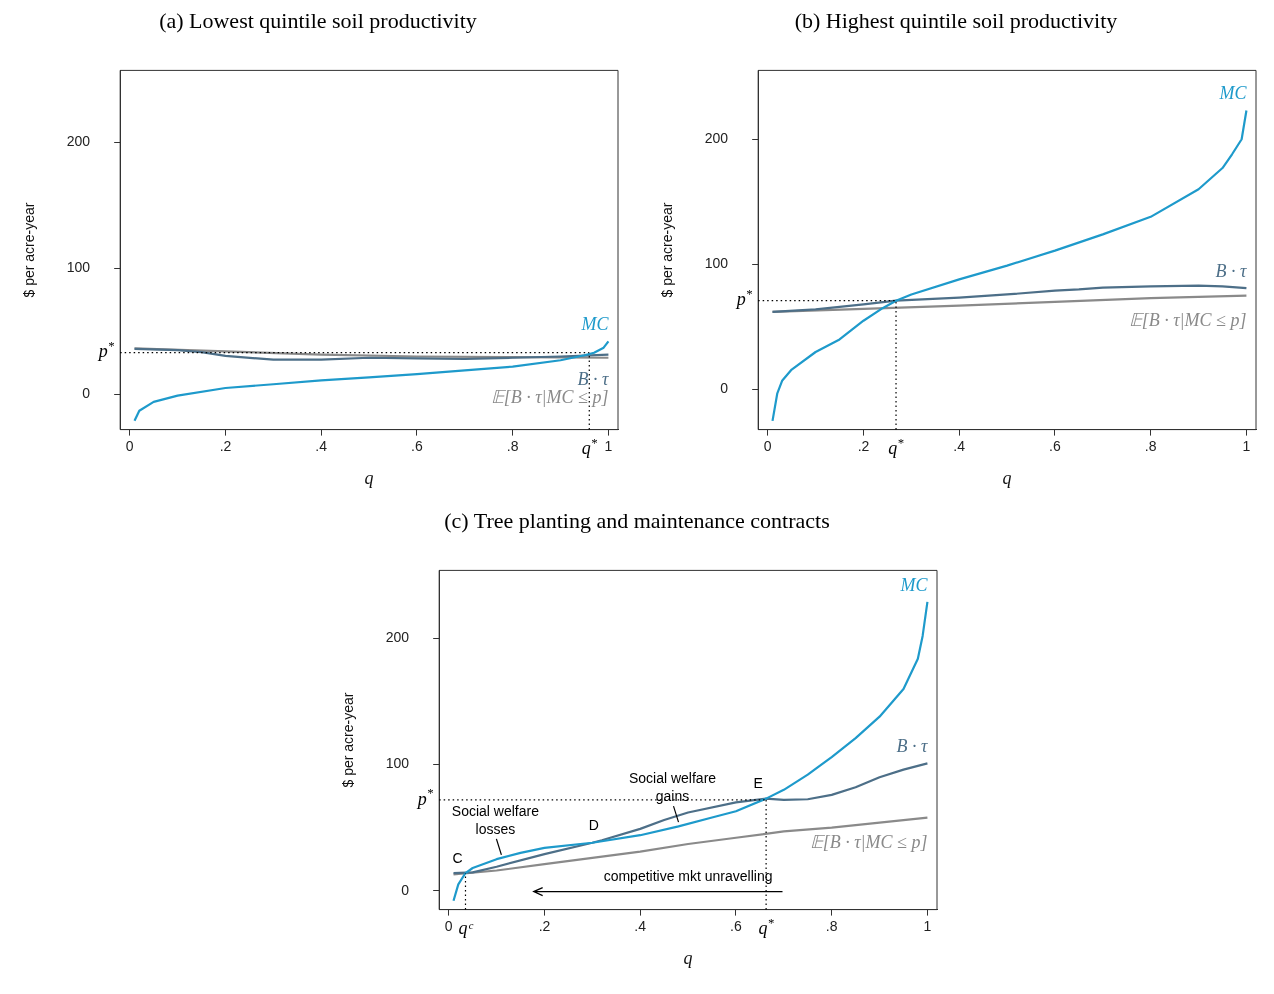  Describe the element at coordinates (466, 928) in the screenshot. I see `ref-line-label: qᶜ` at that location.